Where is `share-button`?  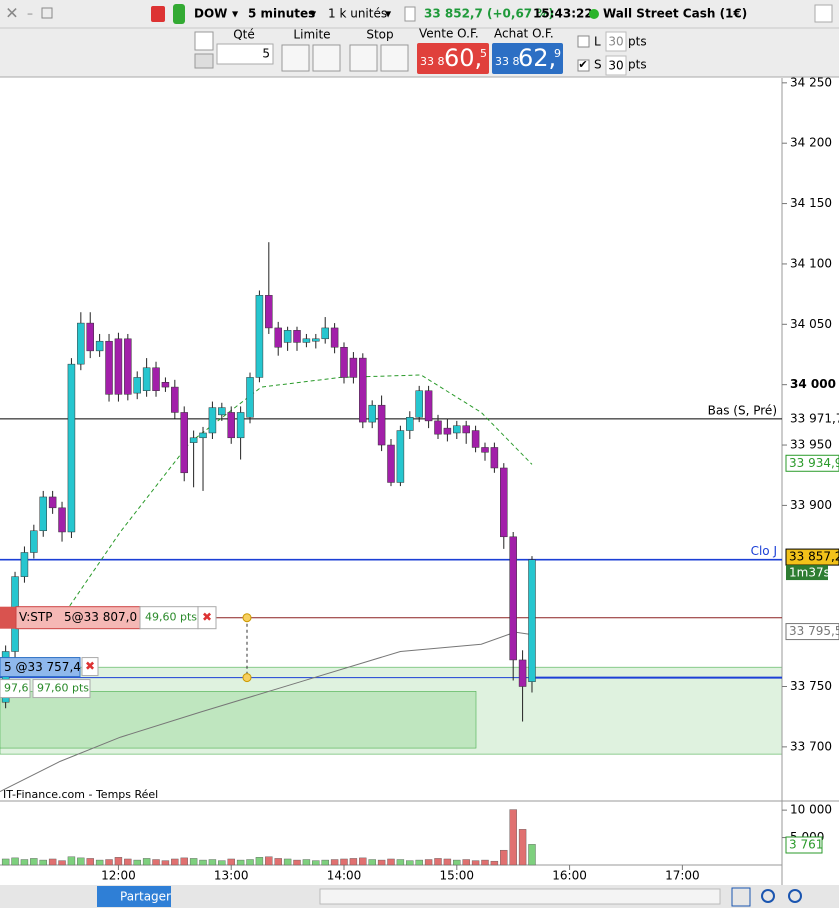
share-button is located at coordinates (134, 896).